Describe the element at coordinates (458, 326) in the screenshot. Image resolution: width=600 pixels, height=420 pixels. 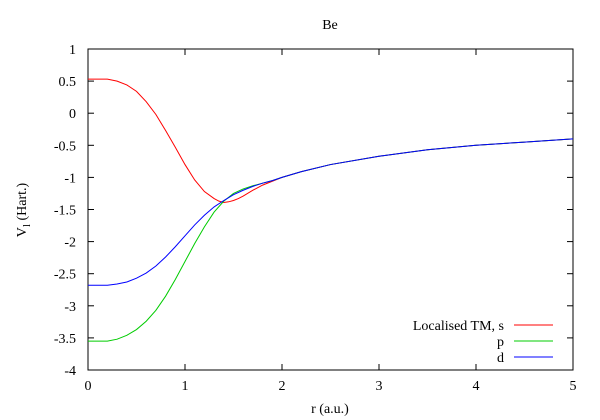
I see `legend-label: Localised TM, s` at that location.